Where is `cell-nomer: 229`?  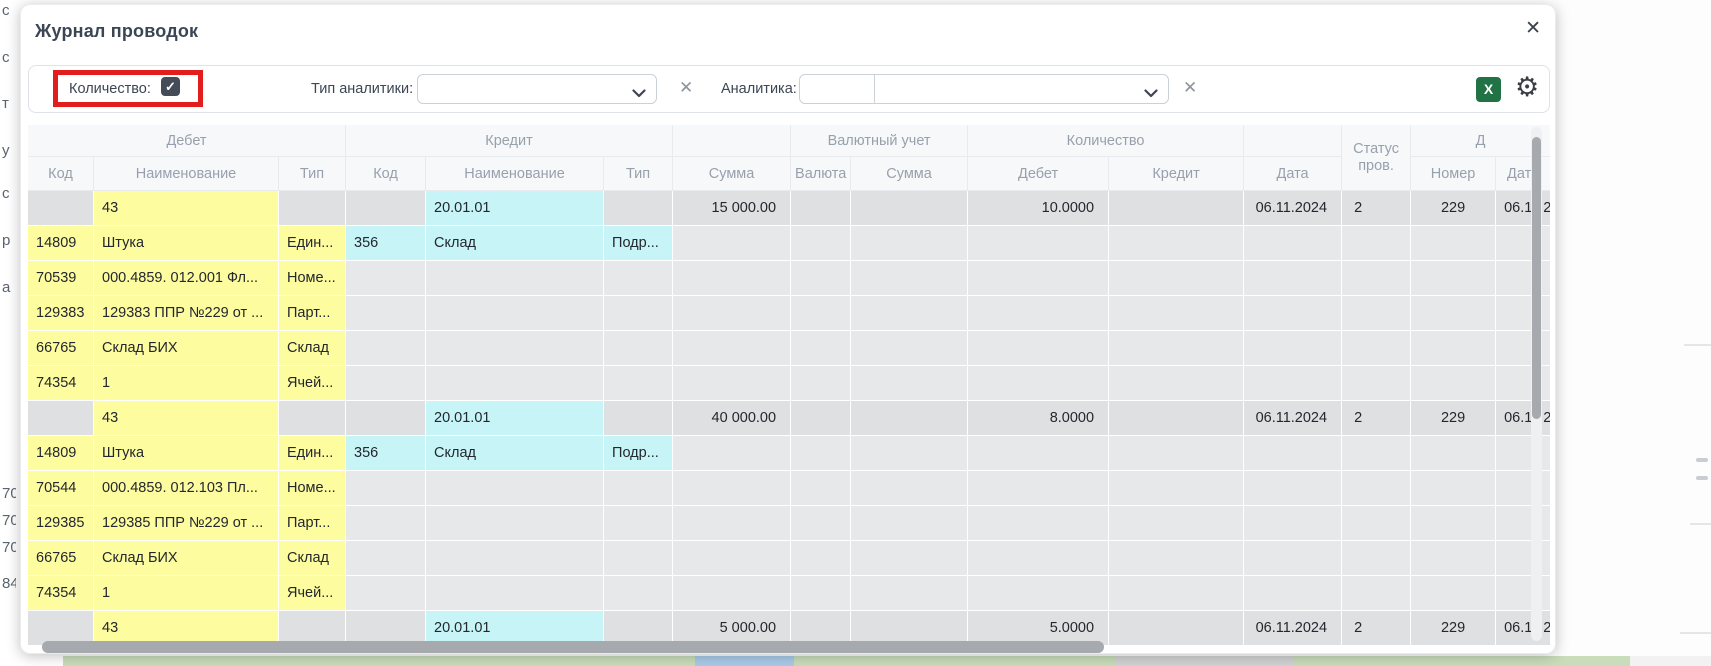
cell-nomer: 229 is located at coordinates (1454, 628).